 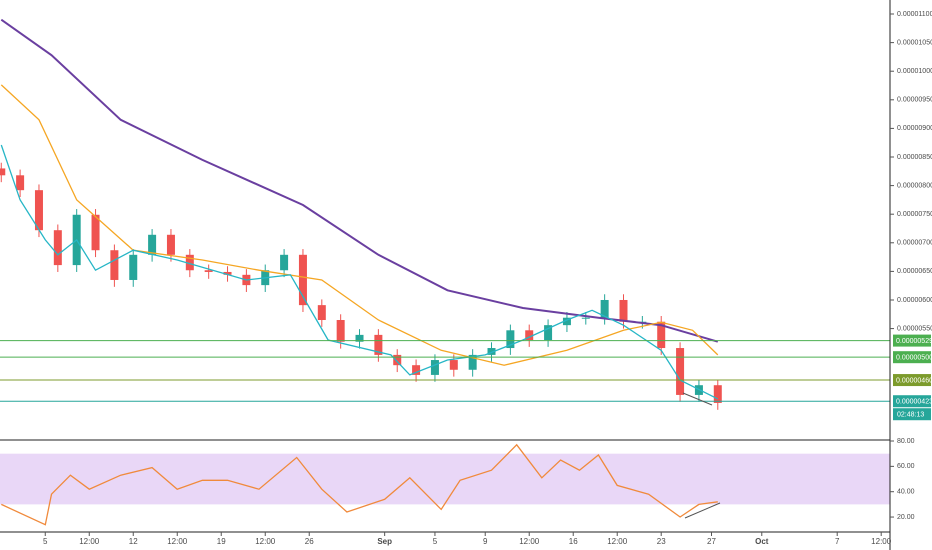 I want to click on level-label: 0.00000529, so click(x=914, y=341).